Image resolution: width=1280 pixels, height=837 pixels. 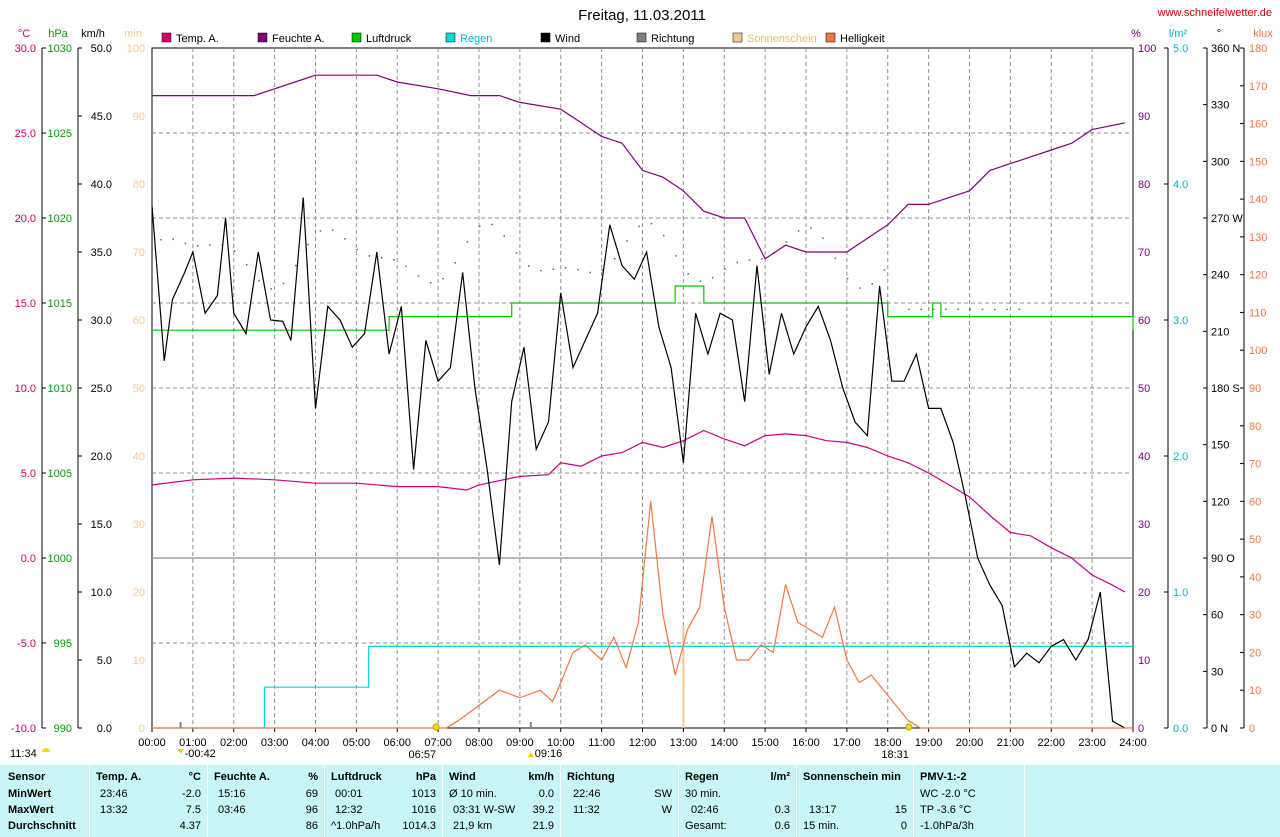 I want to click on pmv-pressure-trend: -1.0hPa/3h, so click(x=947, y=826).